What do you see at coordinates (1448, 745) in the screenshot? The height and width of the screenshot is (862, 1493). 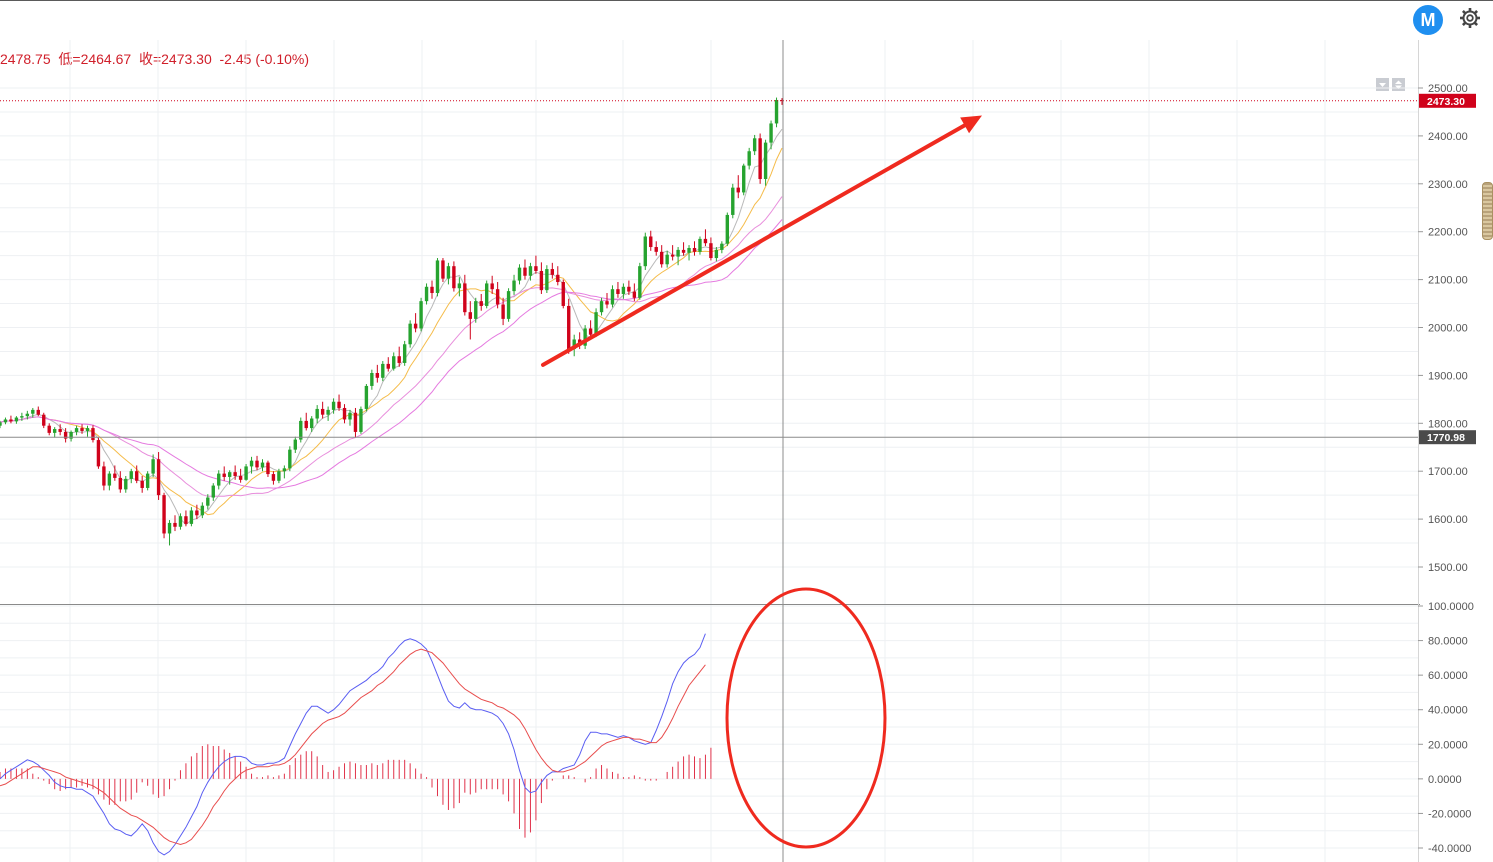 I see `macd-tick-label: 20.0000` at bounding box center [1448, 745].